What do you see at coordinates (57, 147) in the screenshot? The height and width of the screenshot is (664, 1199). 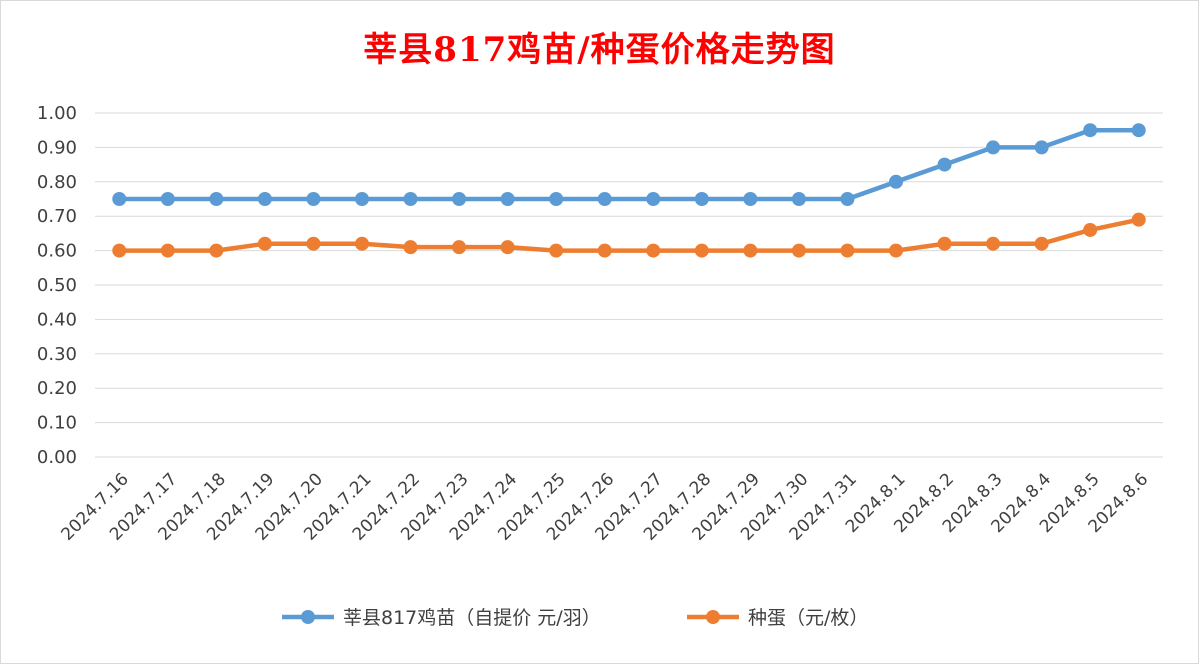 I see `y-tick-label: 0.90` at bounding box center [57, 147].